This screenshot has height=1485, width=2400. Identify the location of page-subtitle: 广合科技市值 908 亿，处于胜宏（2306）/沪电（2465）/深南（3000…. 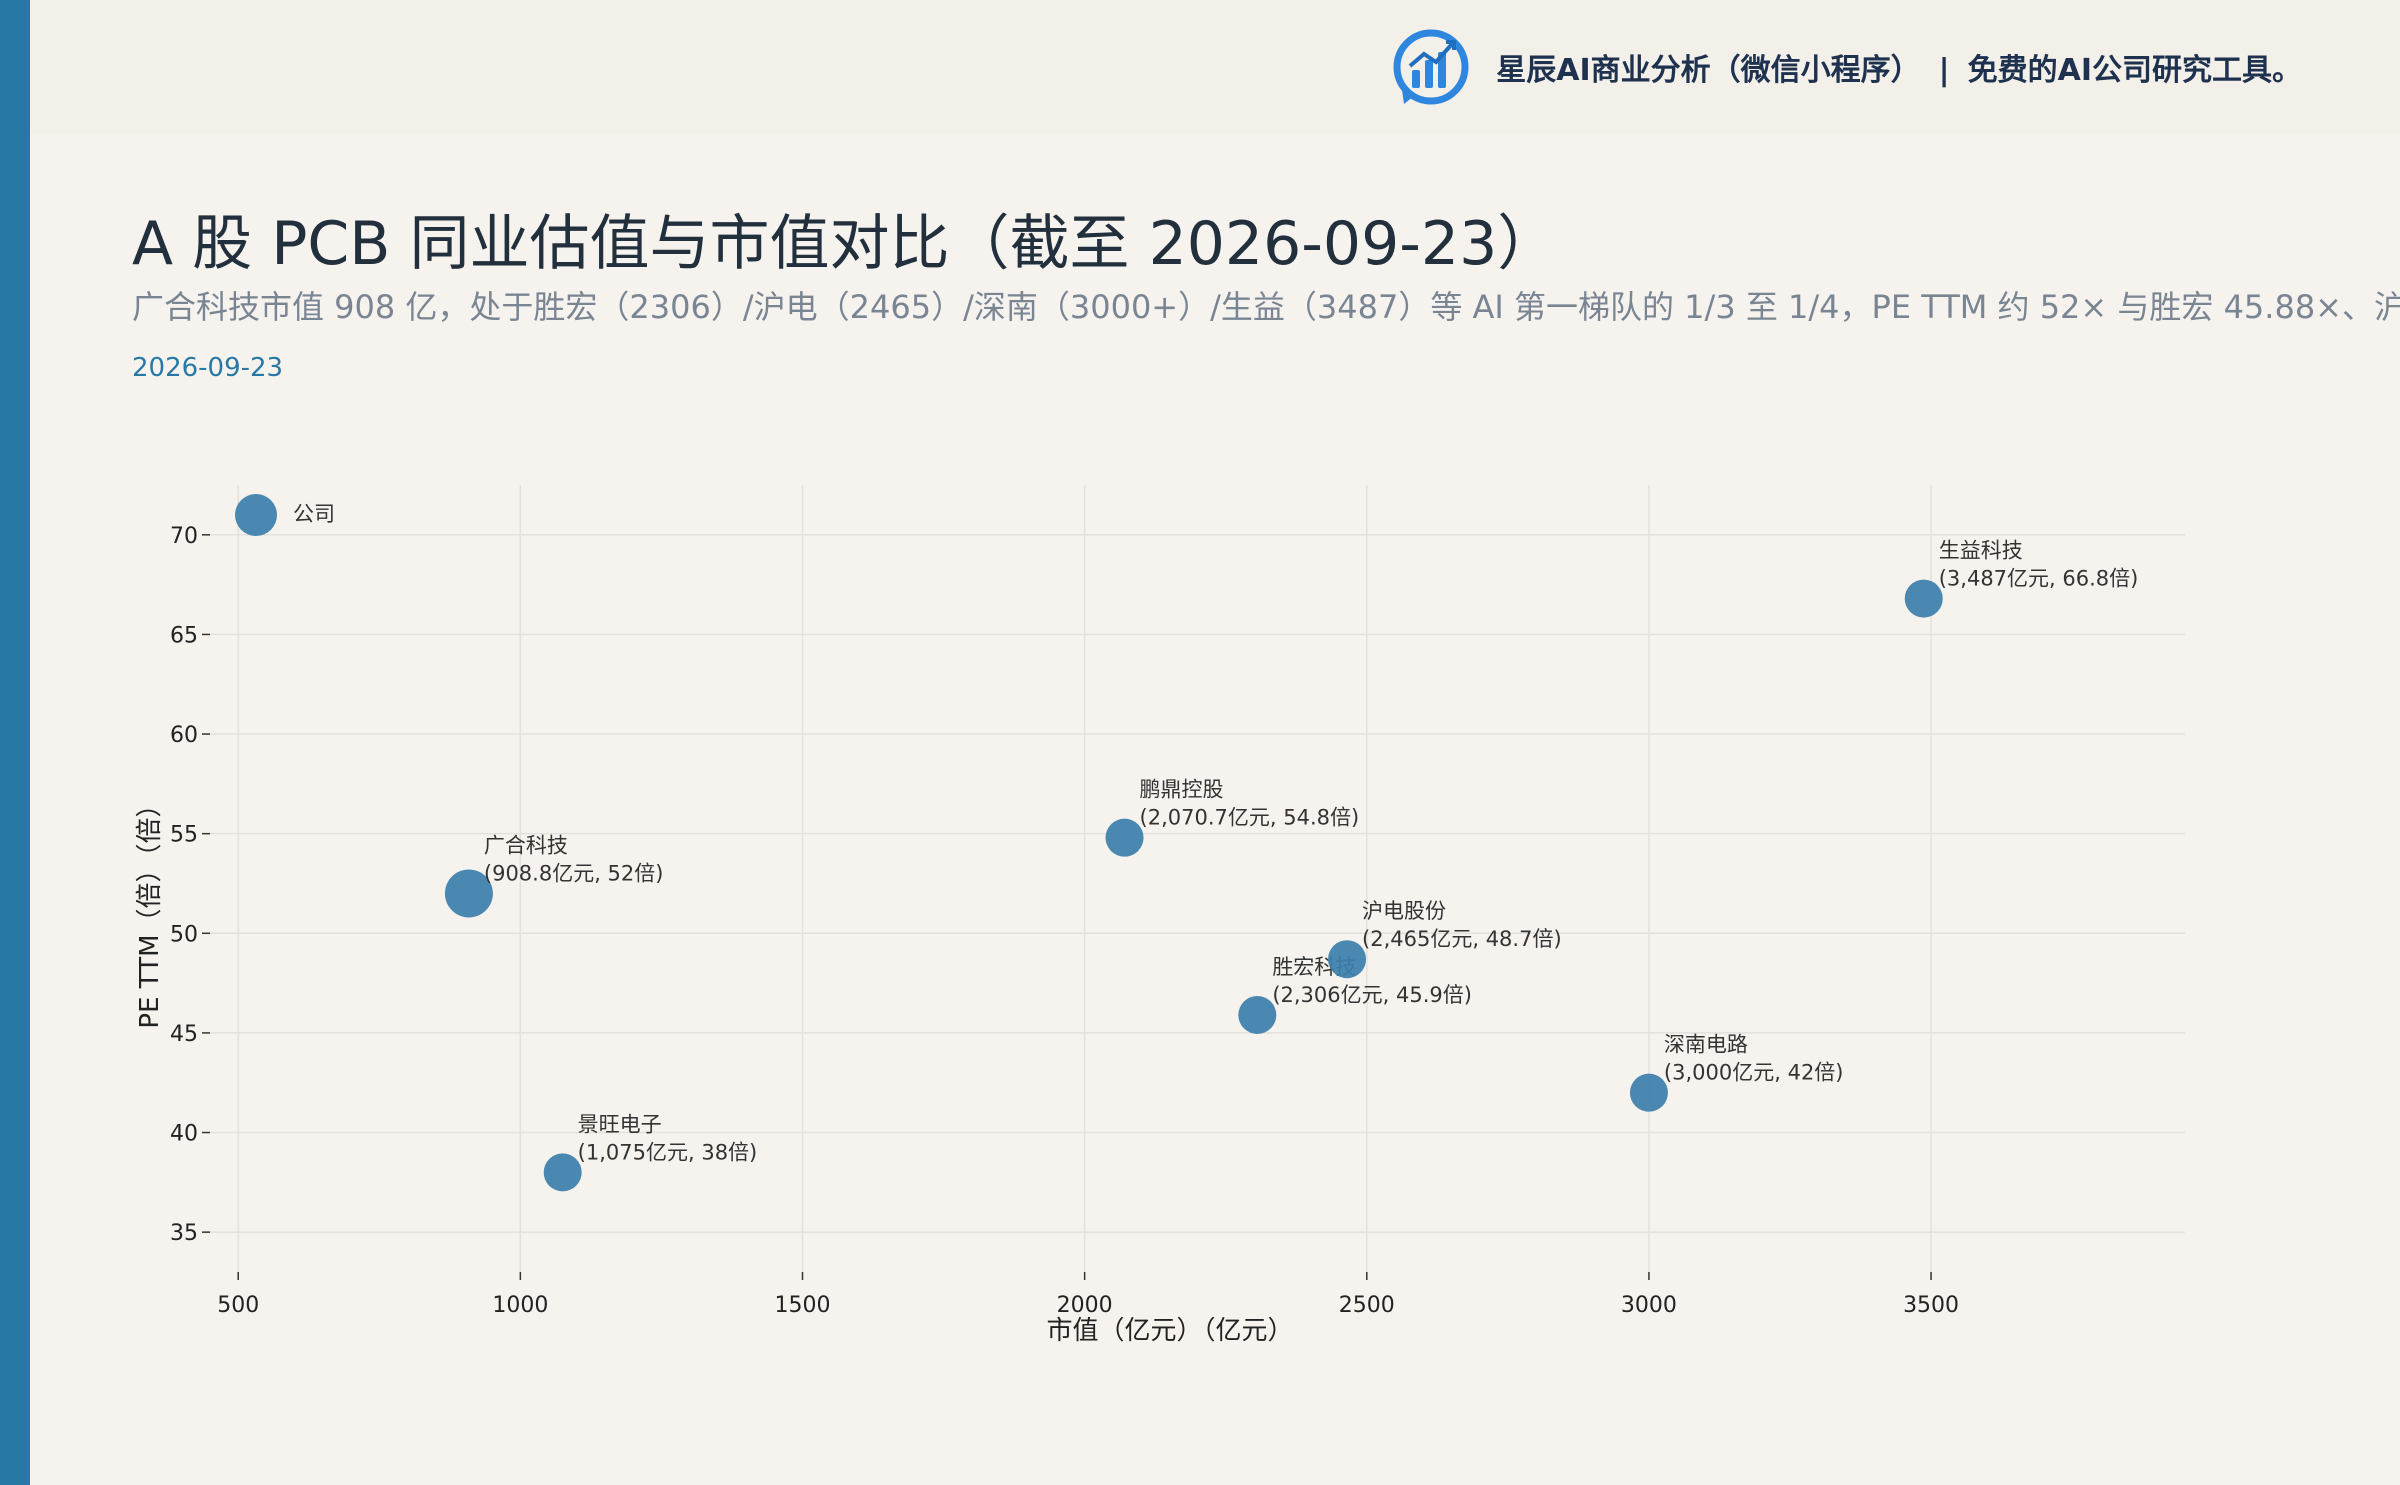
(1266, 307).